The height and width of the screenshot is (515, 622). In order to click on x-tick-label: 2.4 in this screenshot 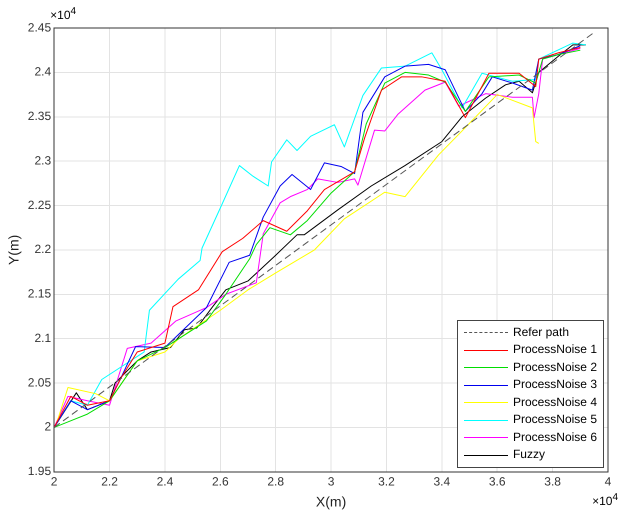, I will do `click(165, 481)`.